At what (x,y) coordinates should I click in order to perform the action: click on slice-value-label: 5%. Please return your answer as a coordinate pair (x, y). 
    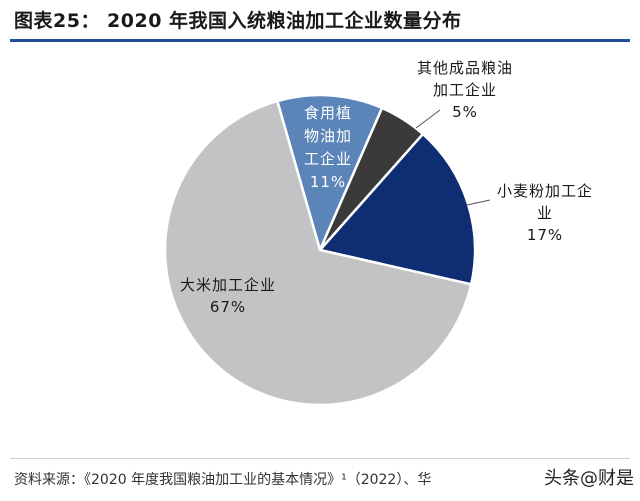
    Looking at the image, I should click on (465, 112).